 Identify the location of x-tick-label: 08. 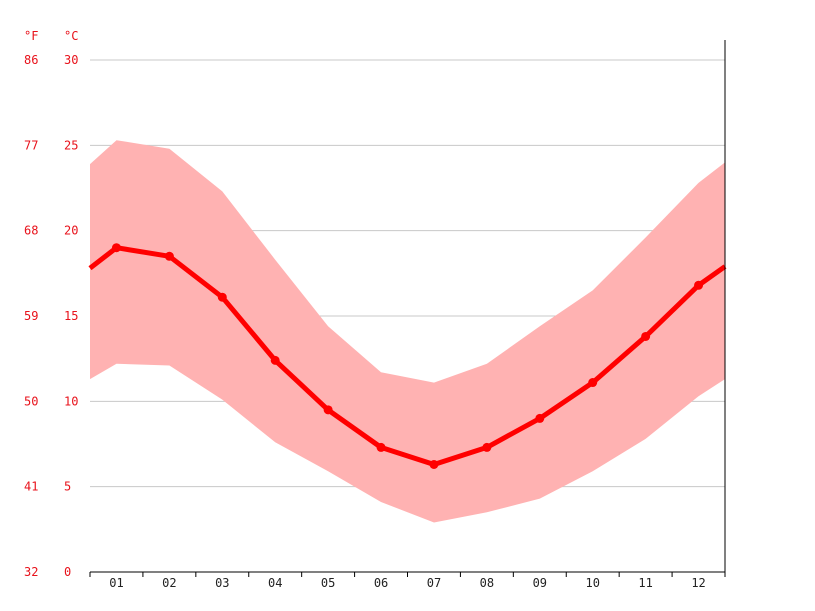
(487, 583).